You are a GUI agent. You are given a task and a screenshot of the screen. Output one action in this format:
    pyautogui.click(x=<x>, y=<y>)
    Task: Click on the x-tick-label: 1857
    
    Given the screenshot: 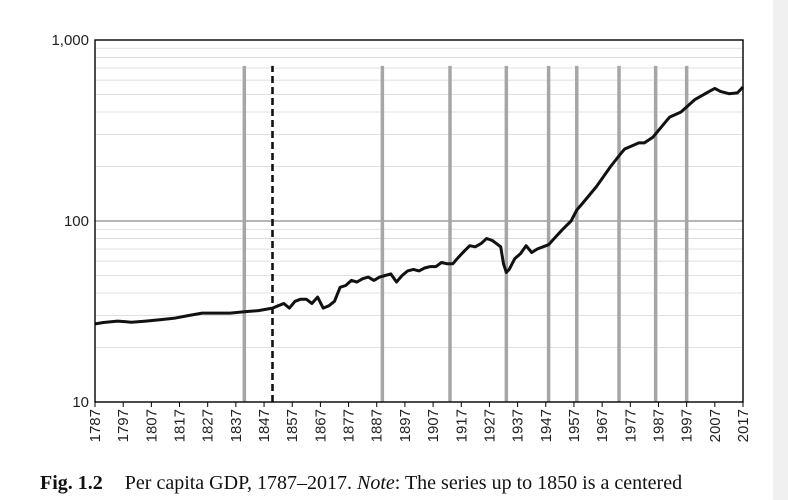 What is the action you would take?
    pyautogui.click(x=292, y=425)
    